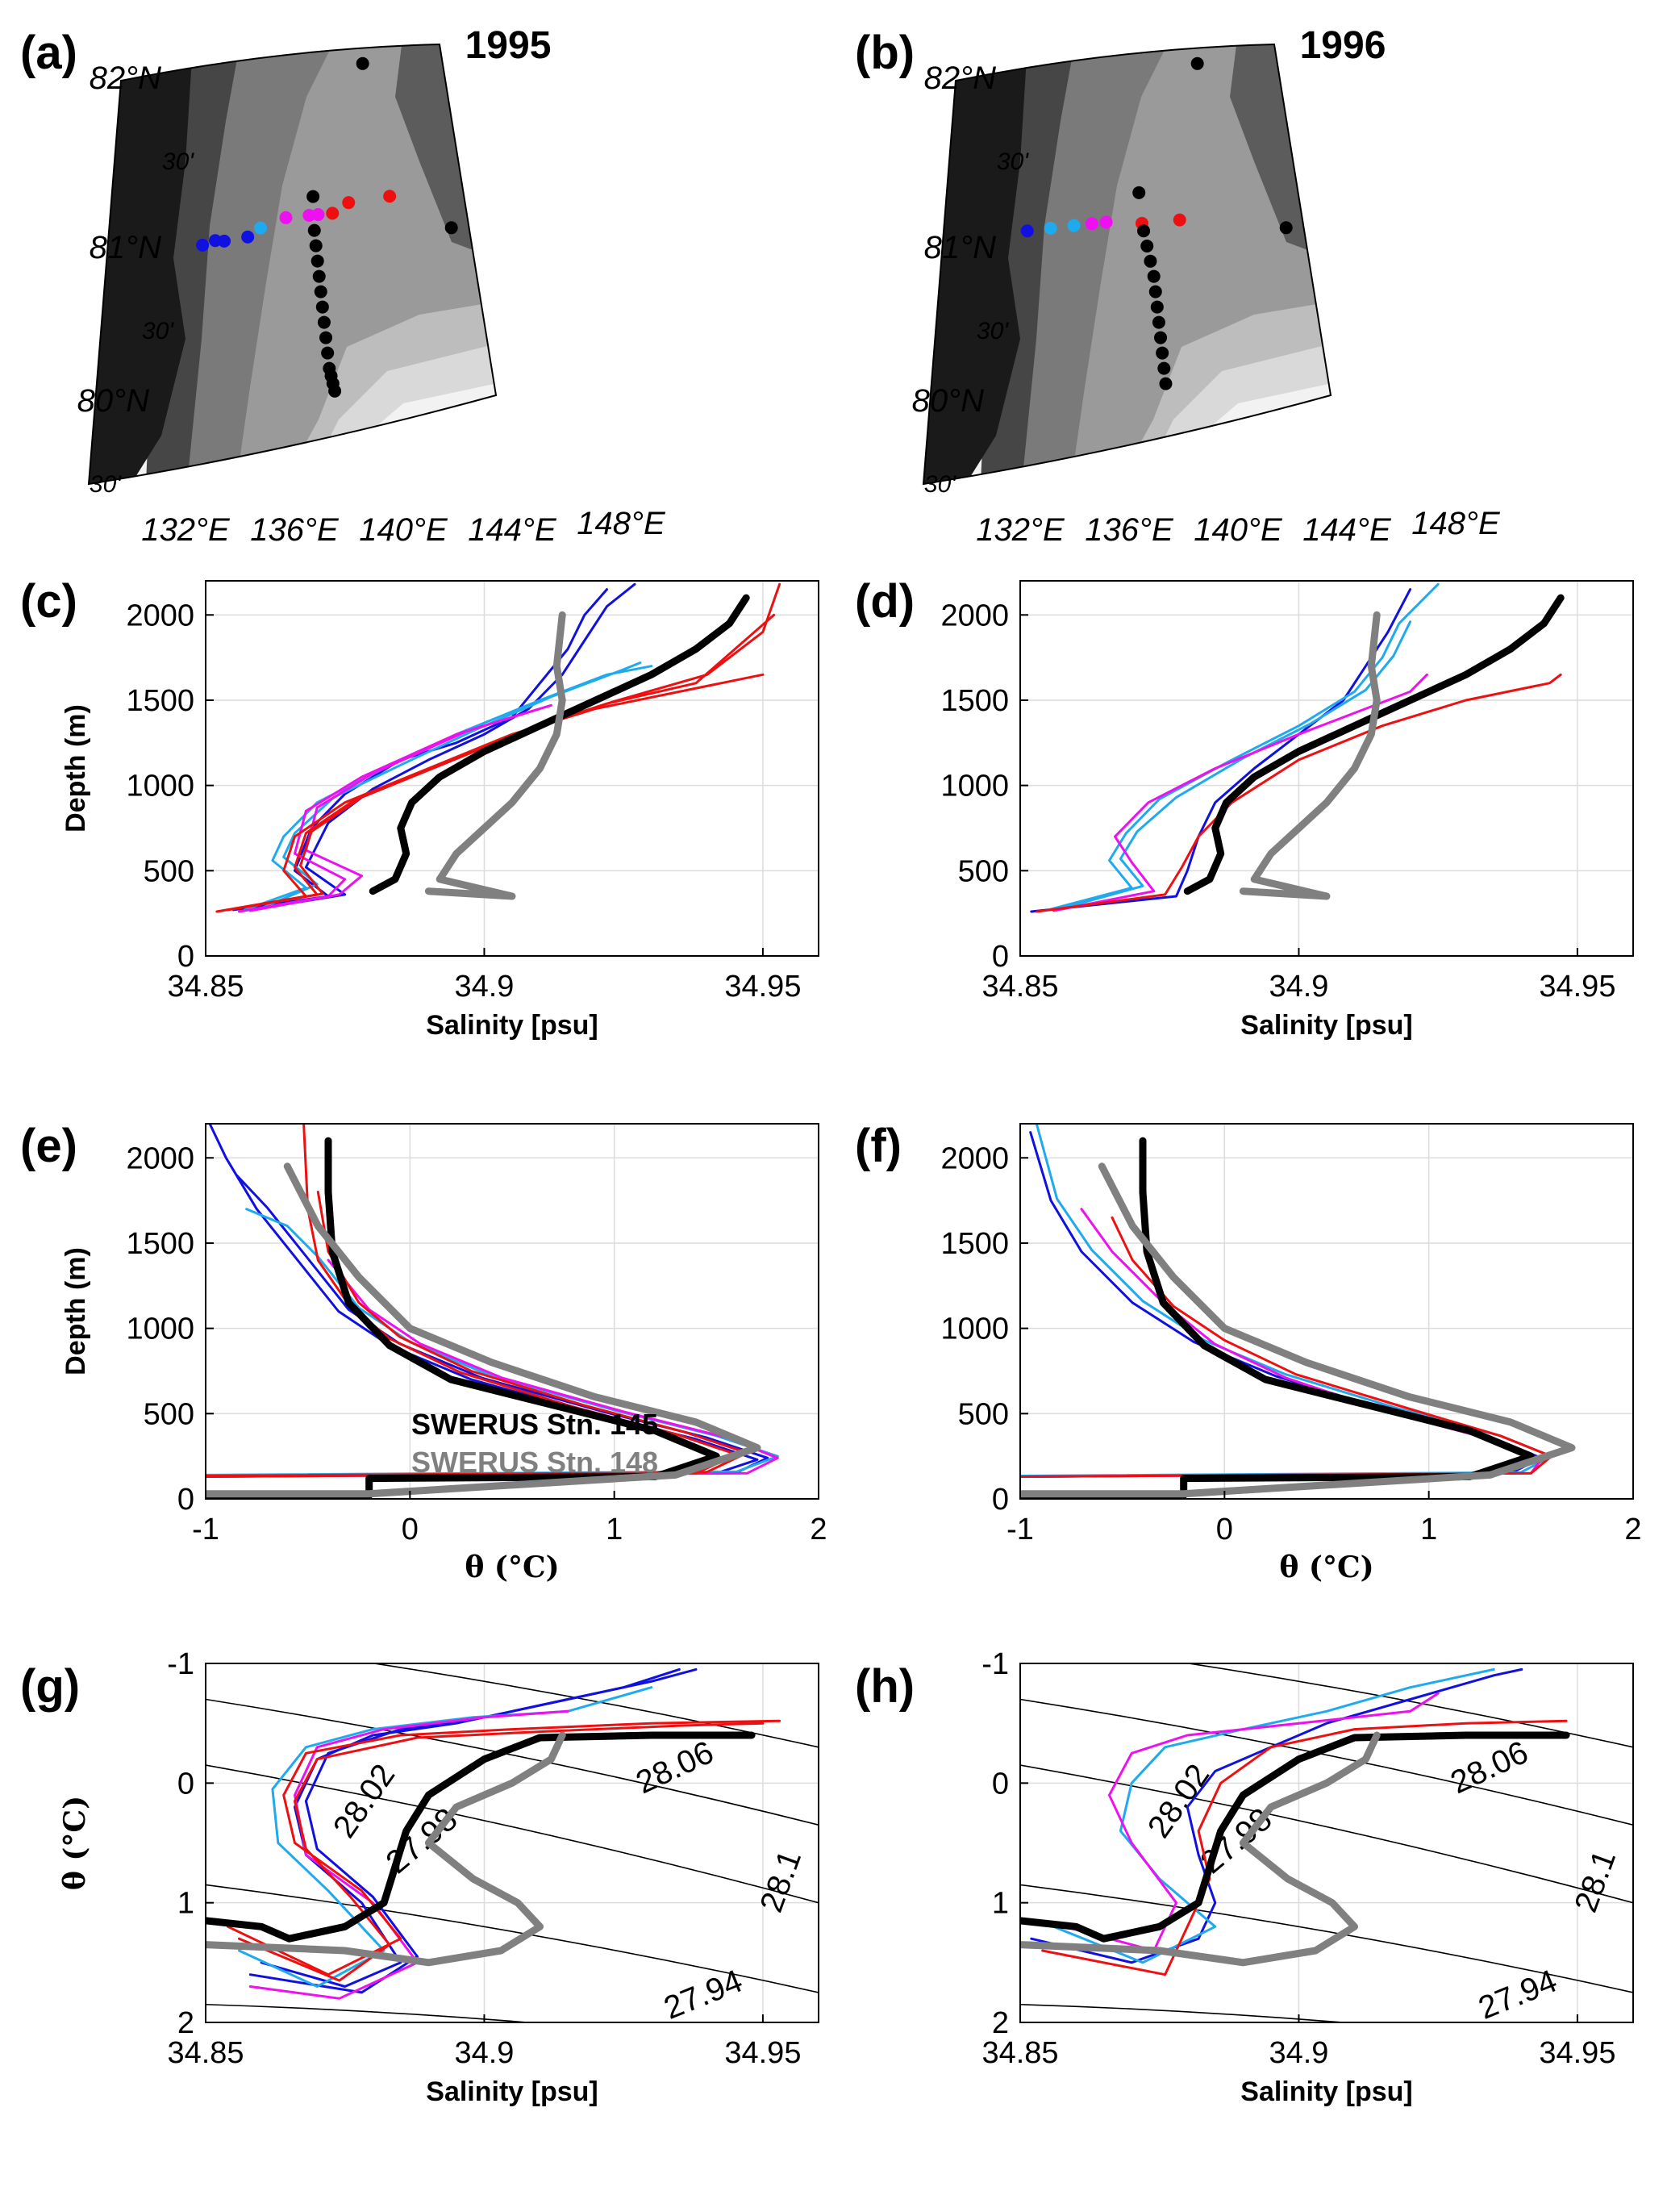  Describe the element at coordinates (512, 1567) in the screenshot. I see `x-axis-label: θ (°C)` at that location.